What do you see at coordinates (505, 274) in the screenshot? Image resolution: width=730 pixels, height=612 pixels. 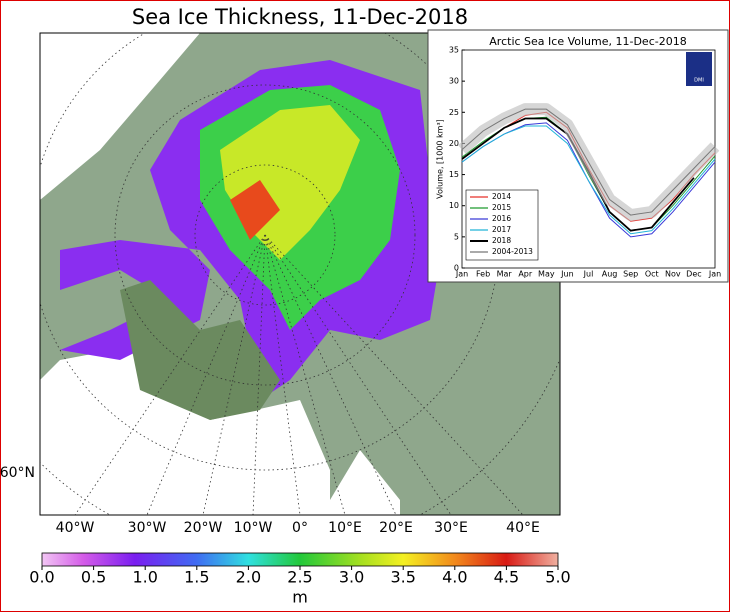 I see `x-tick-label: Mar` at bounding box center [505, 274].